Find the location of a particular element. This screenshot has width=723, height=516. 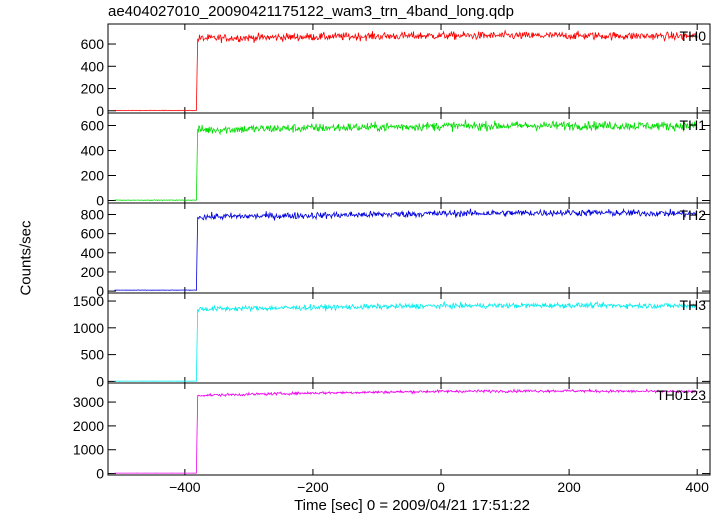

series-line-th3 is located at coordinates (406, 341).